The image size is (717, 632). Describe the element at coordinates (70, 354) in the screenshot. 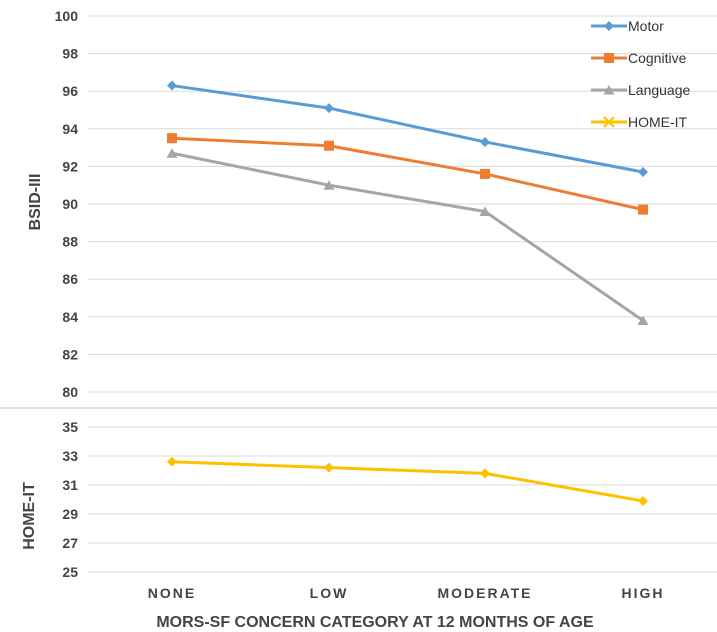

I see `y-tick-label: 82` at that location.